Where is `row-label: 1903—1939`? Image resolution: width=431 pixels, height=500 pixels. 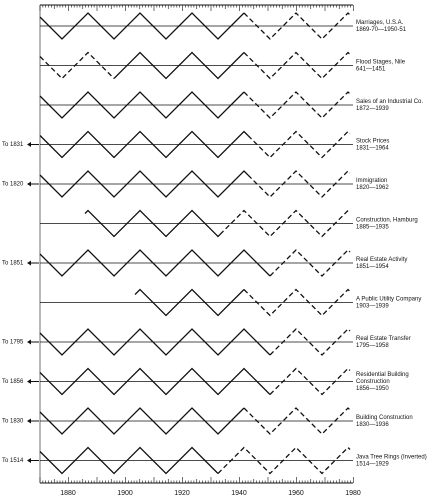 row-label: 1903—1939 is located at coordinates (372, 307).